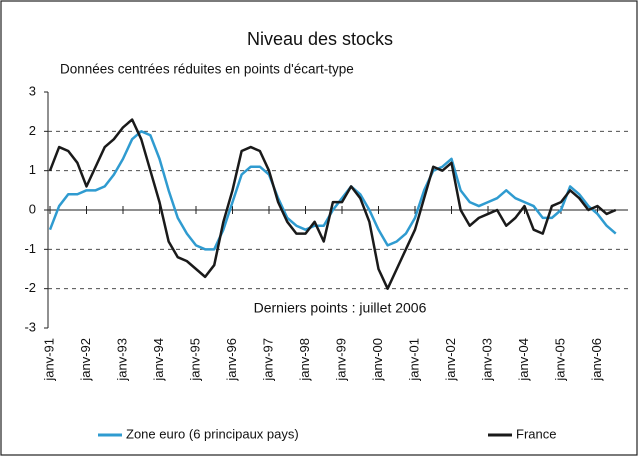 Image resolution: width=638 pixels, height=461 pixels. Describe the element at coordinates (304, 360) in the screenshot. I see `x-tick-label: janv-98` at that location.